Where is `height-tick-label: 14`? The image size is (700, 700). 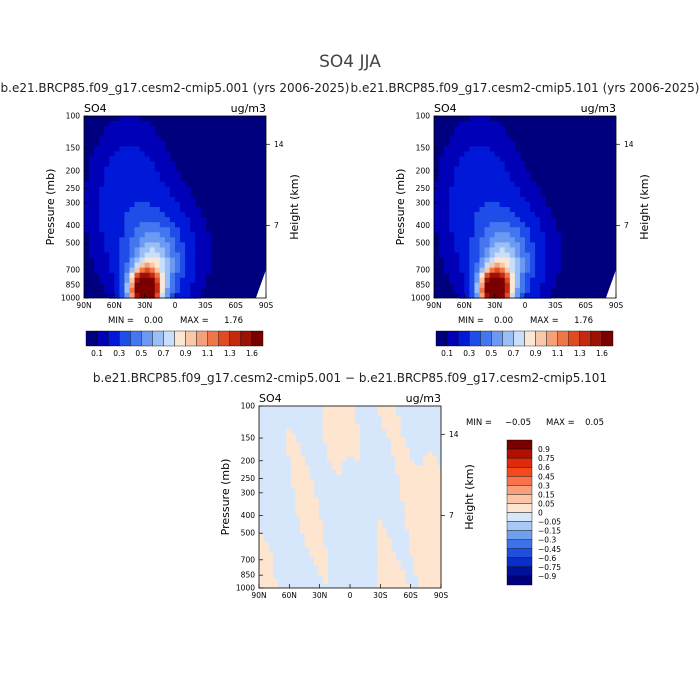
height-tick-label: 14 is located at coordinates (454, 434).